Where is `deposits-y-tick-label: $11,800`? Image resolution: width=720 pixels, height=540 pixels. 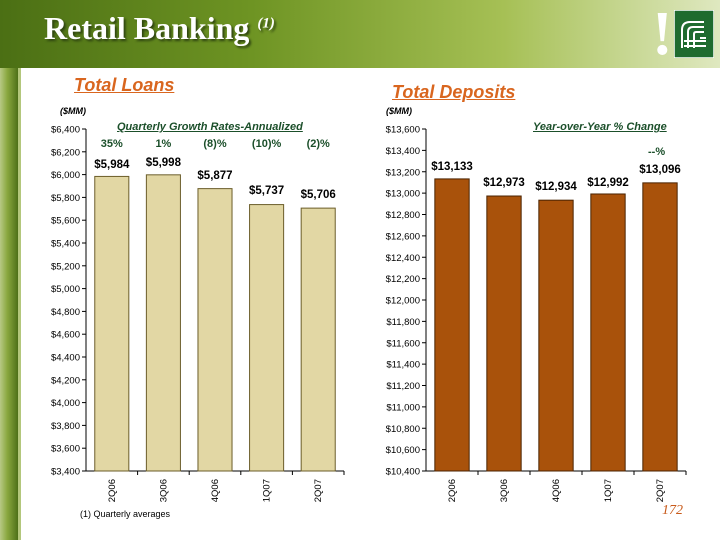 deposits-y-tick-label: $11,800 is located at coordinates (403, 322).